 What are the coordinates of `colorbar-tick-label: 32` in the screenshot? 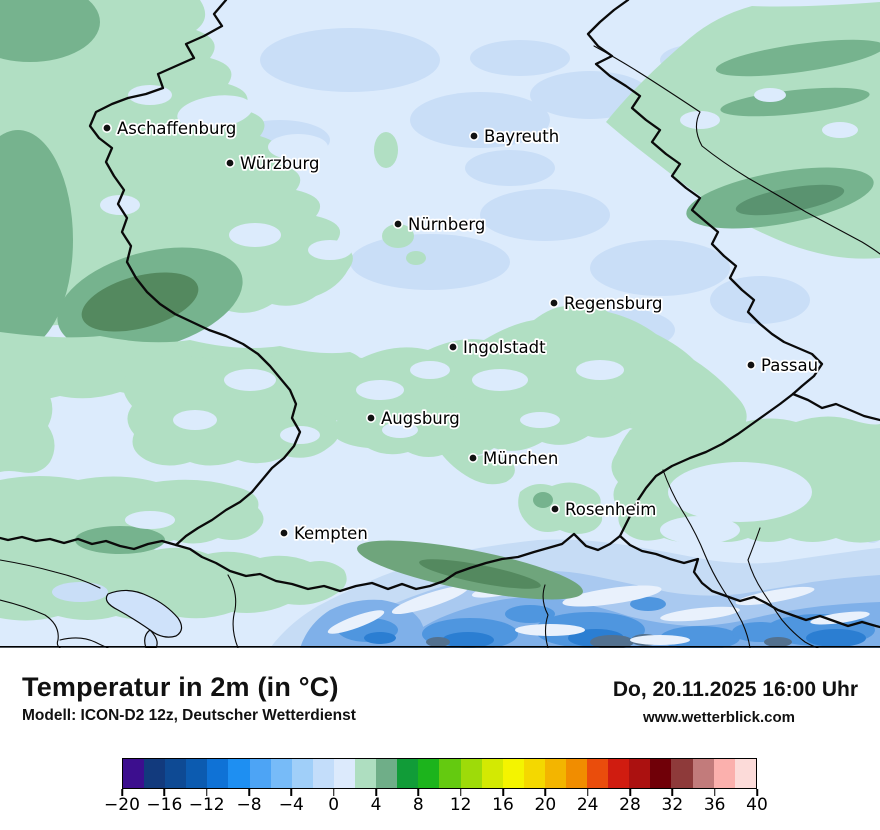 It's located at (672, 805).